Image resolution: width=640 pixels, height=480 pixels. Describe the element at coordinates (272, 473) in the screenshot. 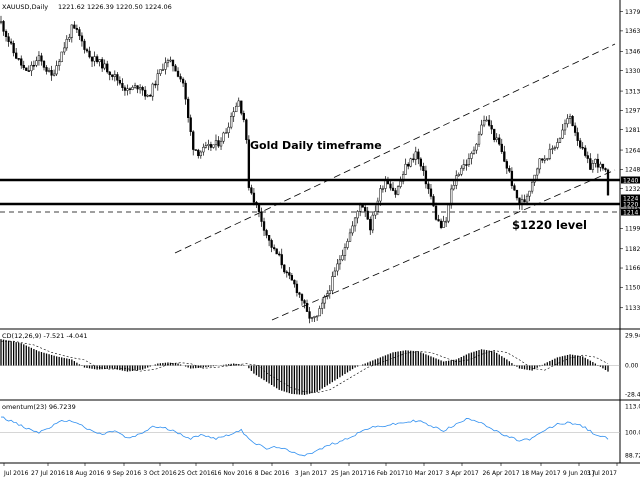

I see `time-tick-label: 8 Dec 2016` at that location.